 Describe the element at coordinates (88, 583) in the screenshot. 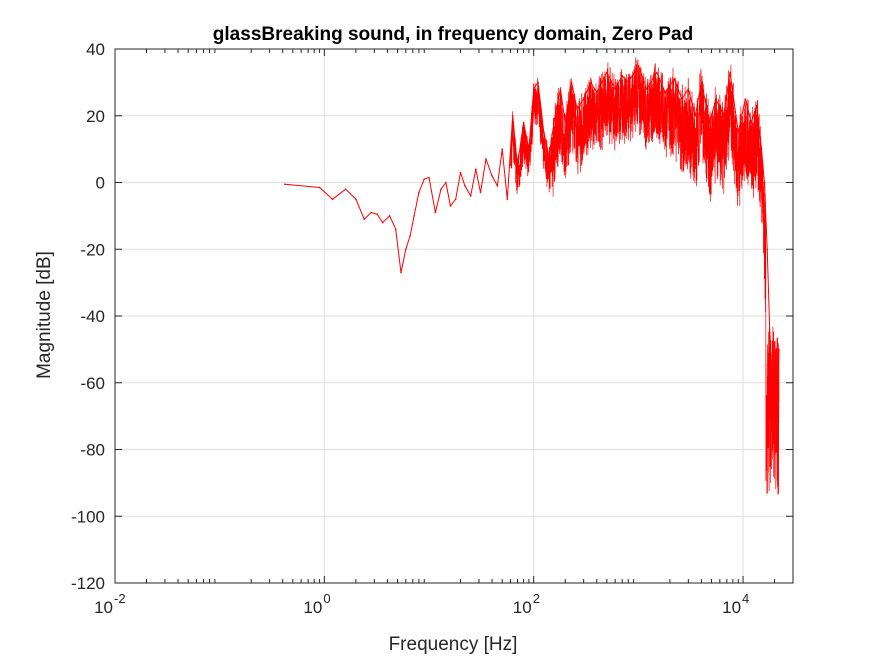

I see `y-tick-label: -120` at that location.